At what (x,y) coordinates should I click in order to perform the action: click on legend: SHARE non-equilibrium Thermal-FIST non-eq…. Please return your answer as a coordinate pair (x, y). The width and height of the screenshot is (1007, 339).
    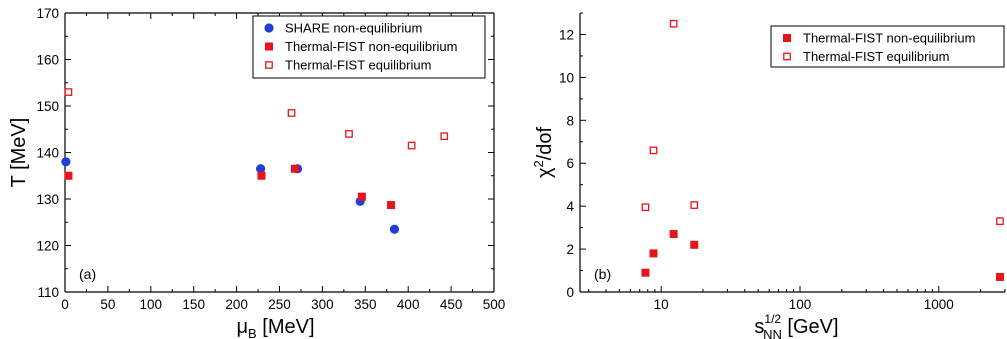
    Looking at the image, I should click on (369, 47).